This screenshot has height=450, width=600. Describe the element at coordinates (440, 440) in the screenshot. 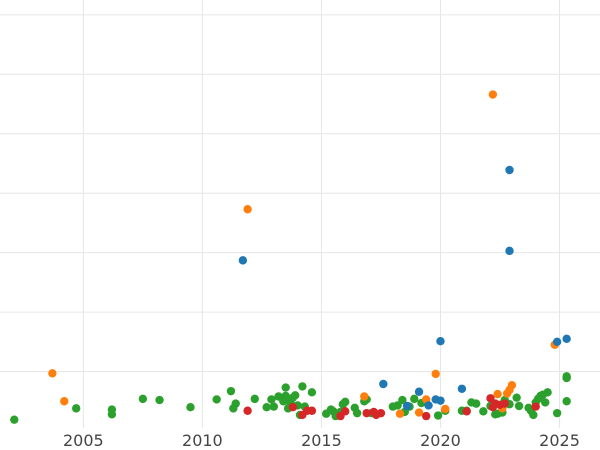

I see `x-tick-label: 2020` at that location.